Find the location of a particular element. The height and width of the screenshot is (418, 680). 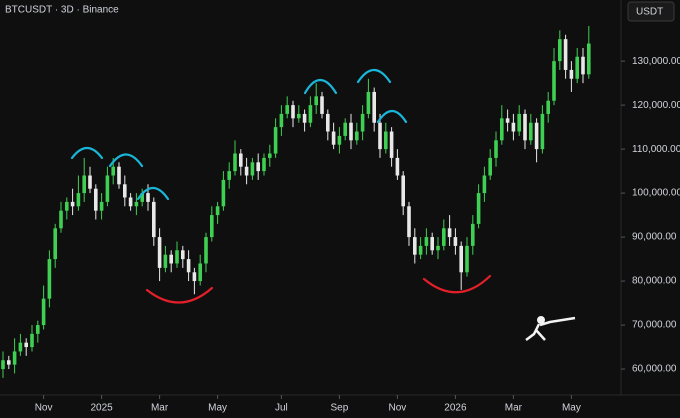

currency-label: USDT is located at coordinates (649, 12).